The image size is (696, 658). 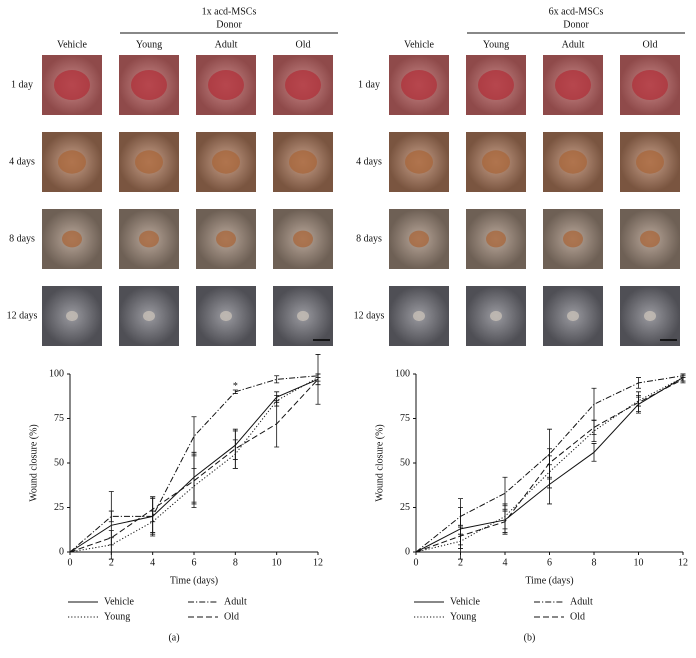 What do you see at coordinates (119, 601) in the screenshot?
I see `legend-label: Vehicle` at bounding box center [119, 601].